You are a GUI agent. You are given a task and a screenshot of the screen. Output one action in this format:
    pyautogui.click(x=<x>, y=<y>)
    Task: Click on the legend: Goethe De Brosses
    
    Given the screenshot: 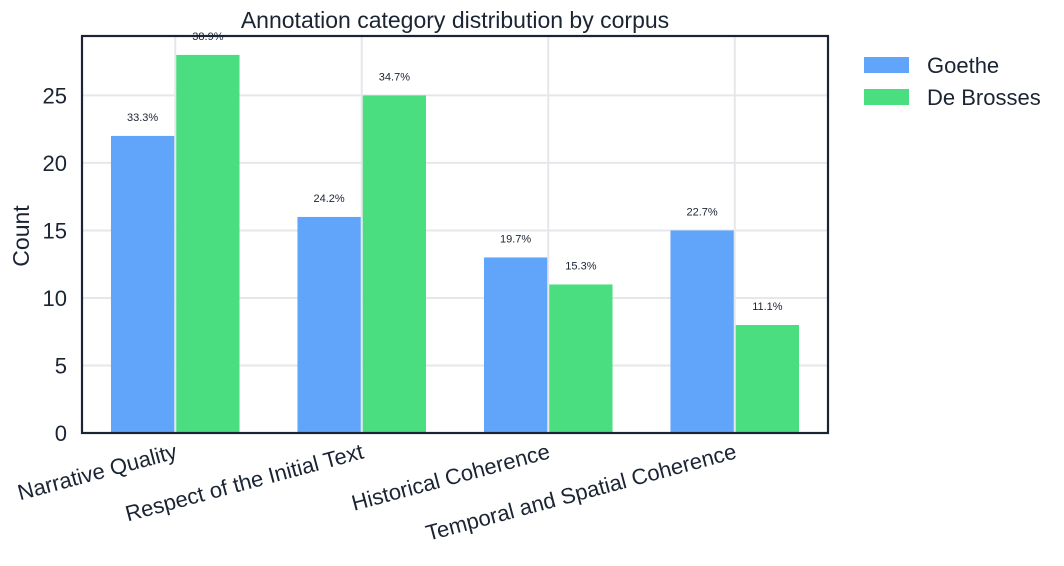 What is the action you would take?
    pyautogui.click(x=952, y=81)
    